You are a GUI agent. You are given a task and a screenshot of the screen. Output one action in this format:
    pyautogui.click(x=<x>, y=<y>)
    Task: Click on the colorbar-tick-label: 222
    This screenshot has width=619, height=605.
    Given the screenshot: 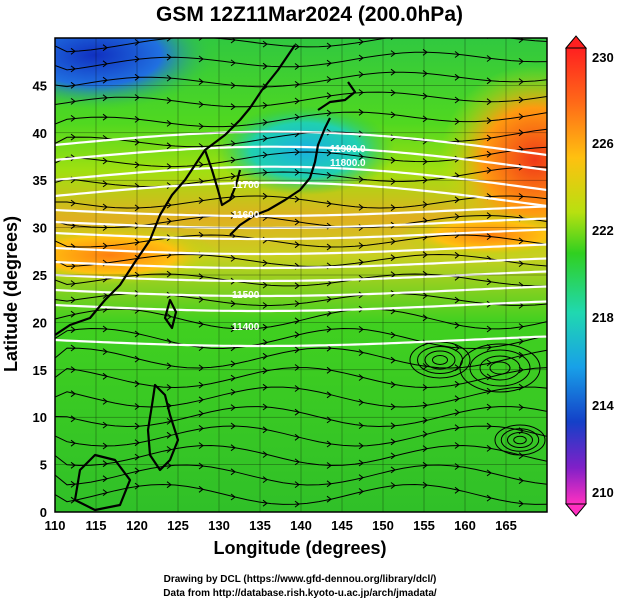 What is the action you would take?
    pyautogui.click(x=603, y=230)
    